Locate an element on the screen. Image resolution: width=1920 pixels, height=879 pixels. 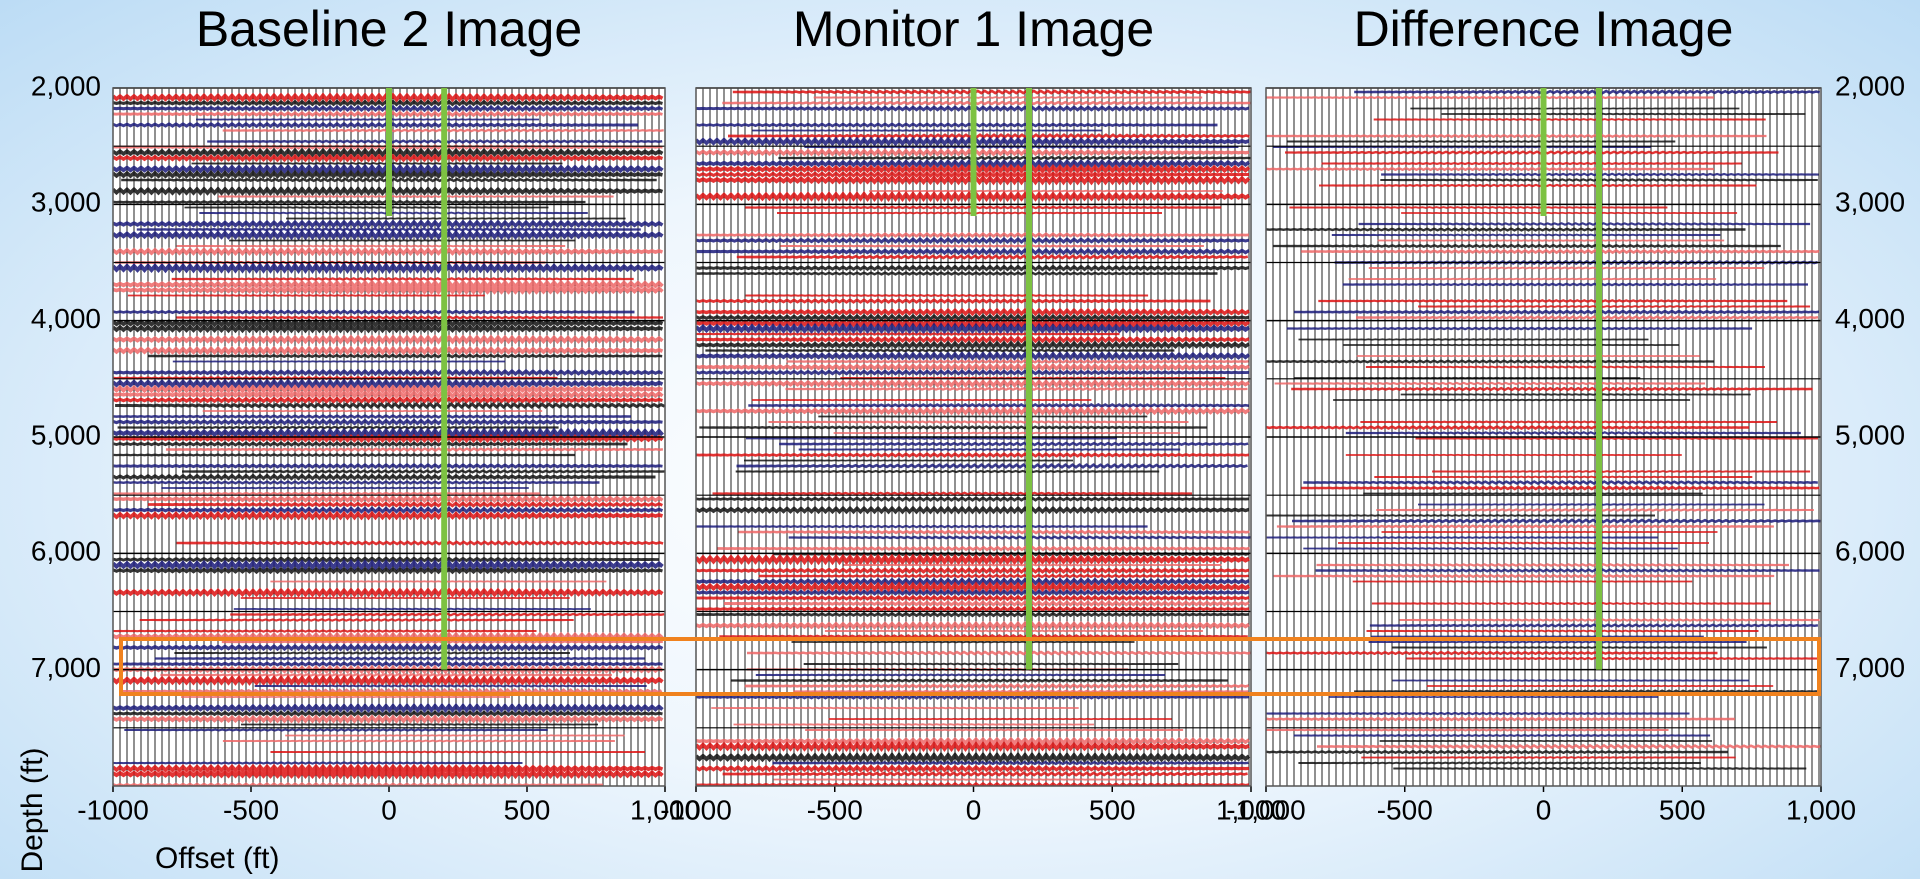
x-tick-label: -1000 is located at coordinates (113, 809).